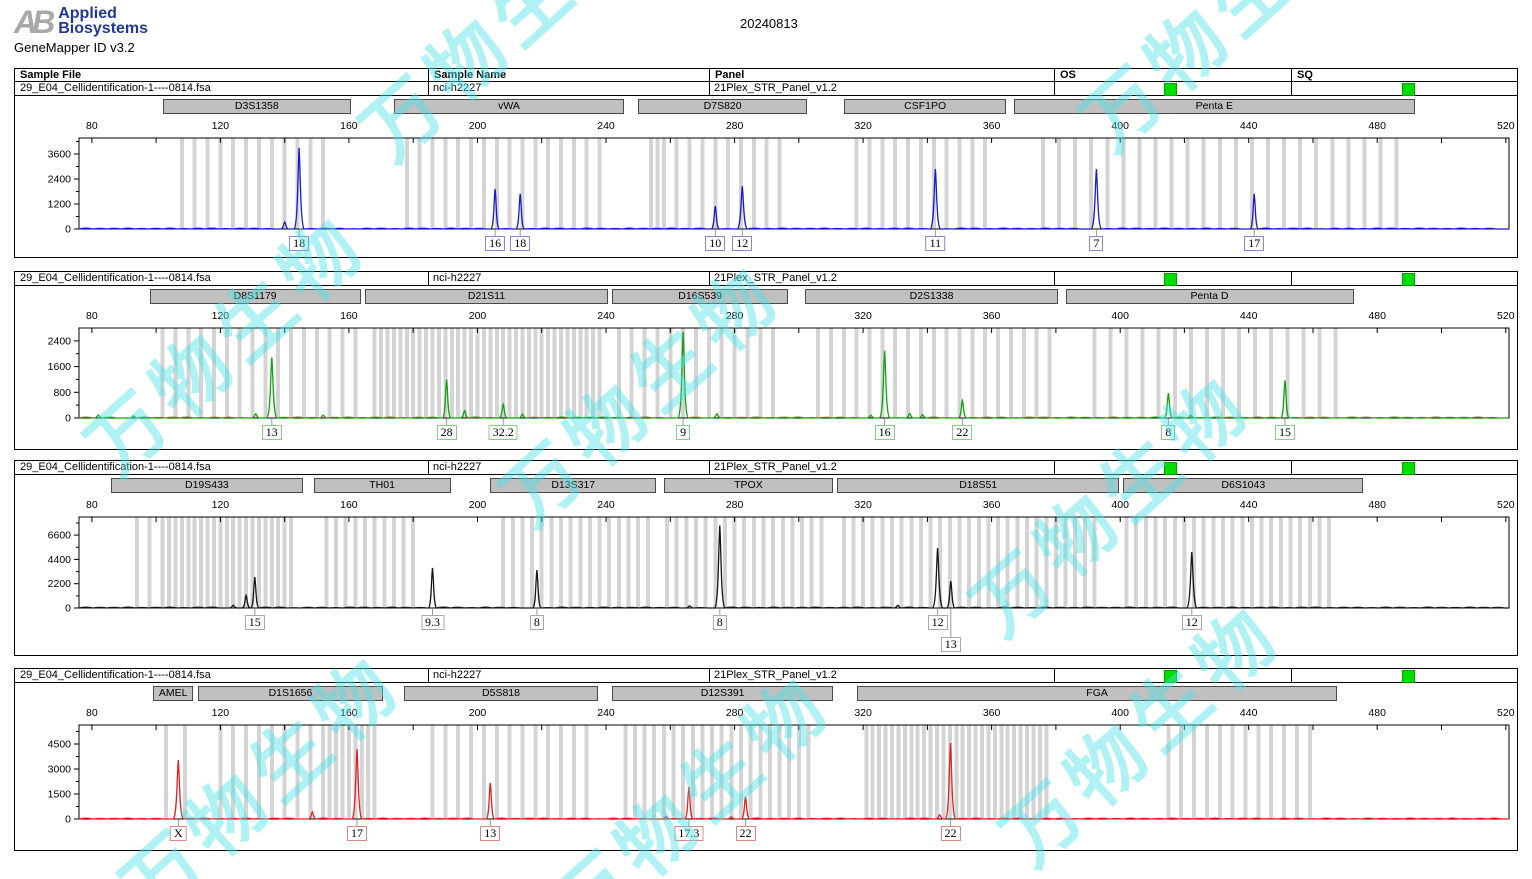  What do you see at coordinates (683, 432) in the screenshot?
I see `allele-label-9: 9` at bounding box center [683, 432].